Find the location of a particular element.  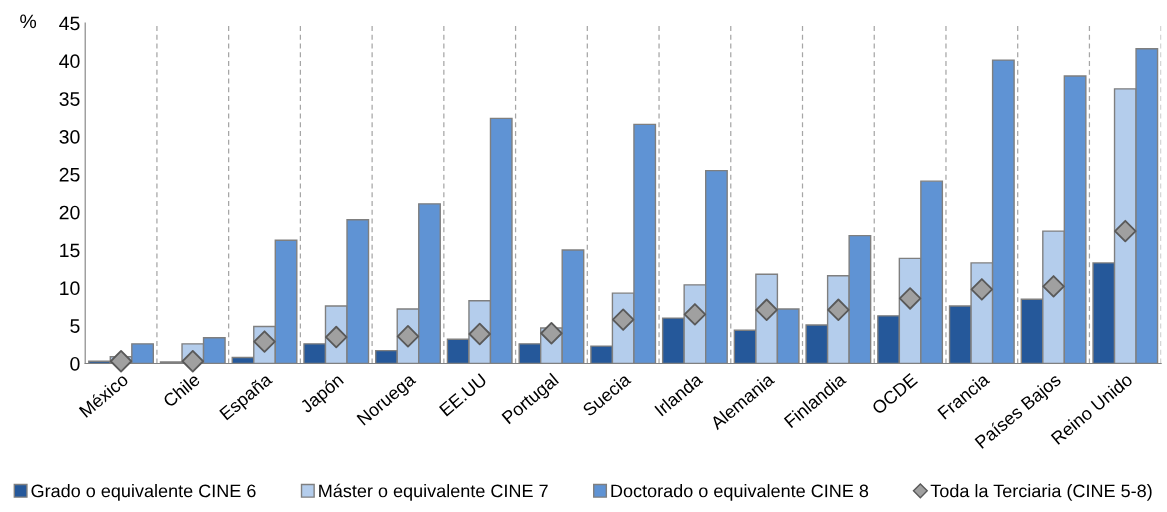

y-tick-label: 10 is located at coordinates (70, 288).